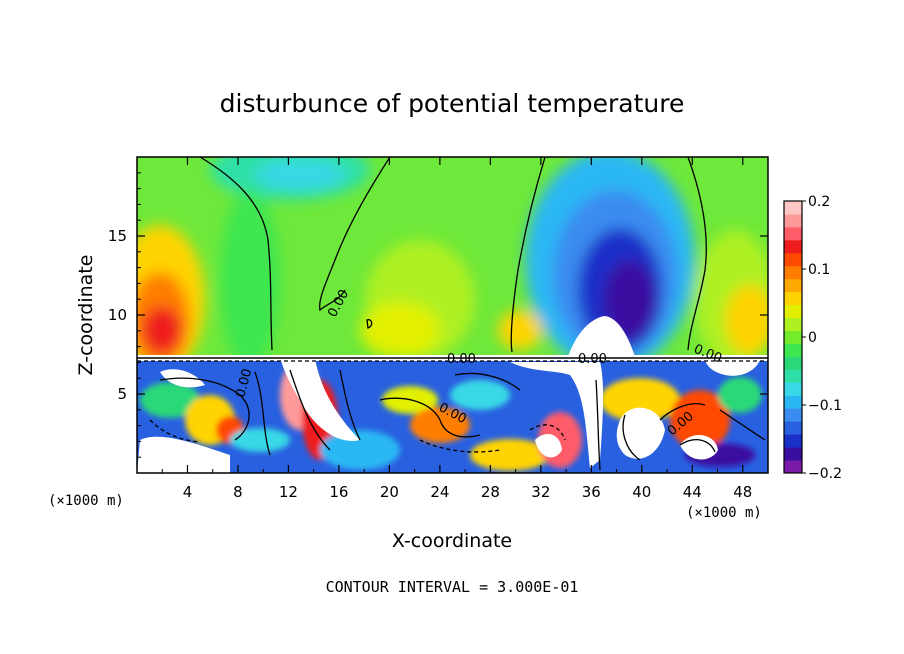 The height and width of the screenshot is (654, 904). What do you see at coordinates (452, 414) in the screenshot?
I see `lower-field` at bounding box center [452, 414].